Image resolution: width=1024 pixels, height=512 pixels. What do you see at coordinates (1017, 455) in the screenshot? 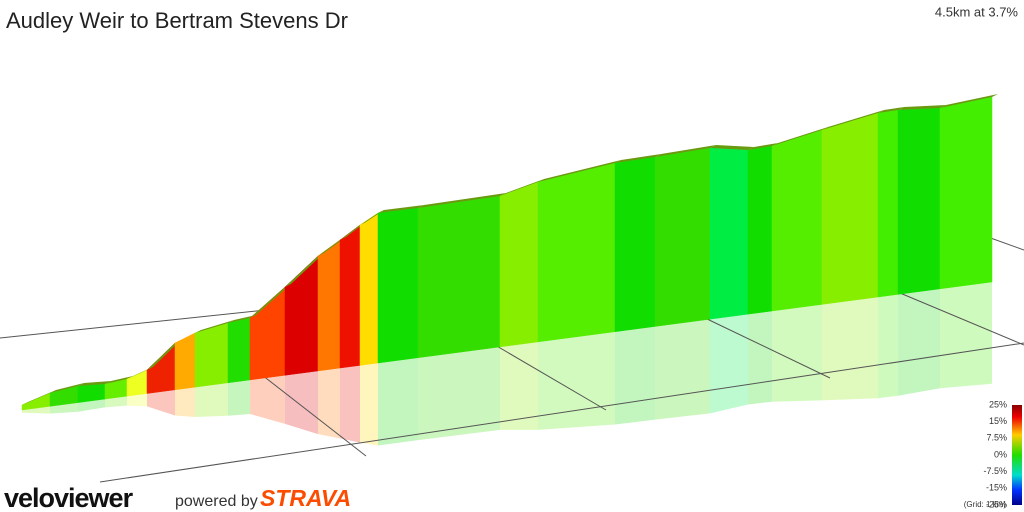
I see `legend-colorbar` at bounding box center [1017, 455].